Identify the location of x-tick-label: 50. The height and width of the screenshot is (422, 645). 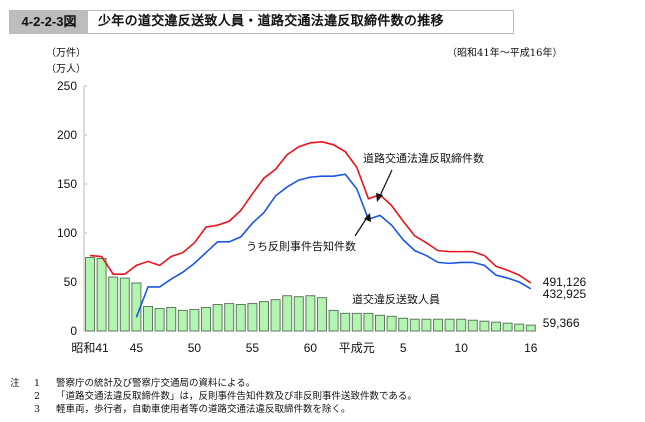
(195, 348).